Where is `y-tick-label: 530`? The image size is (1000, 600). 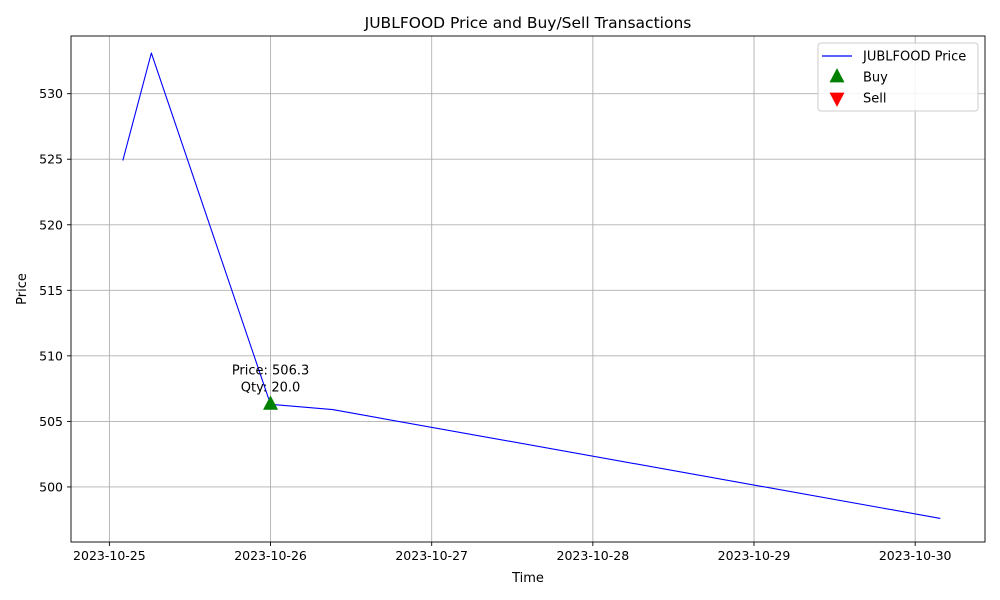 y-tick-label: 530 is located at coordinates (51, 93).